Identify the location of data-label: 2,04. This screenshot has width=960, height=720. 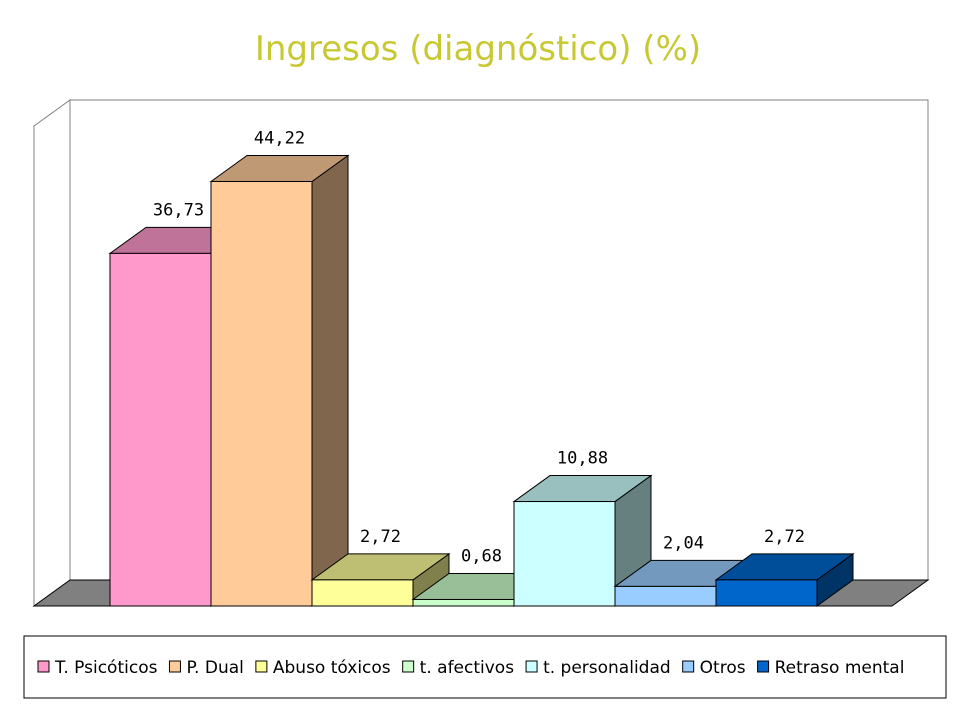
(683, 543).